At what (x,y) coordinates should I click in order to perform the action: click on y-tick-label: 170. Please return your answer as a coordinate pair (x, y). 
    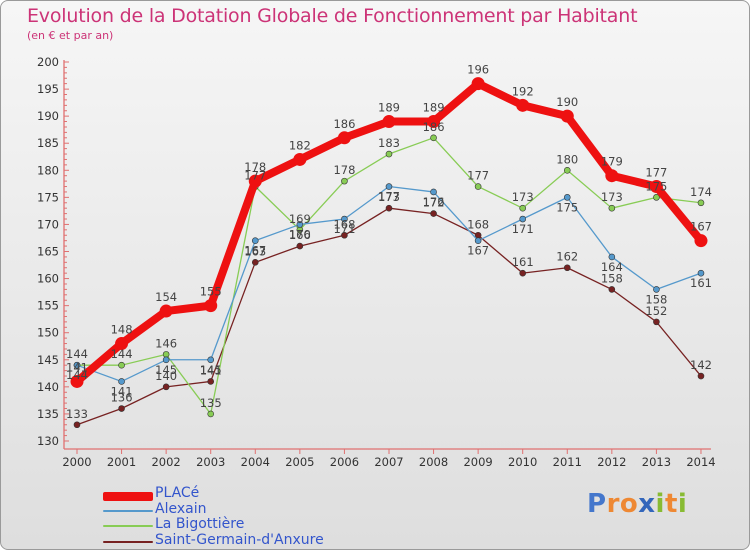
    Looking at the image, I should click on (48, 224).